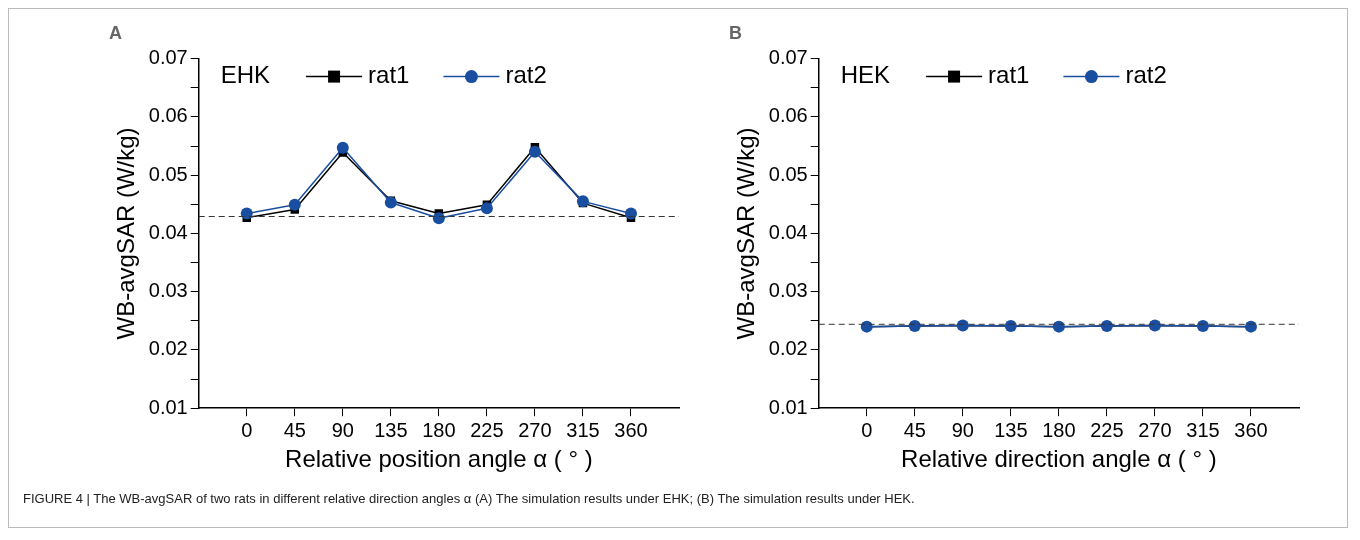 The image size is (1360, 540). What do you see at coordinates (865, 75) in the screenshot?
I see `legend-title: HEK` at bounding box center [865, 75].